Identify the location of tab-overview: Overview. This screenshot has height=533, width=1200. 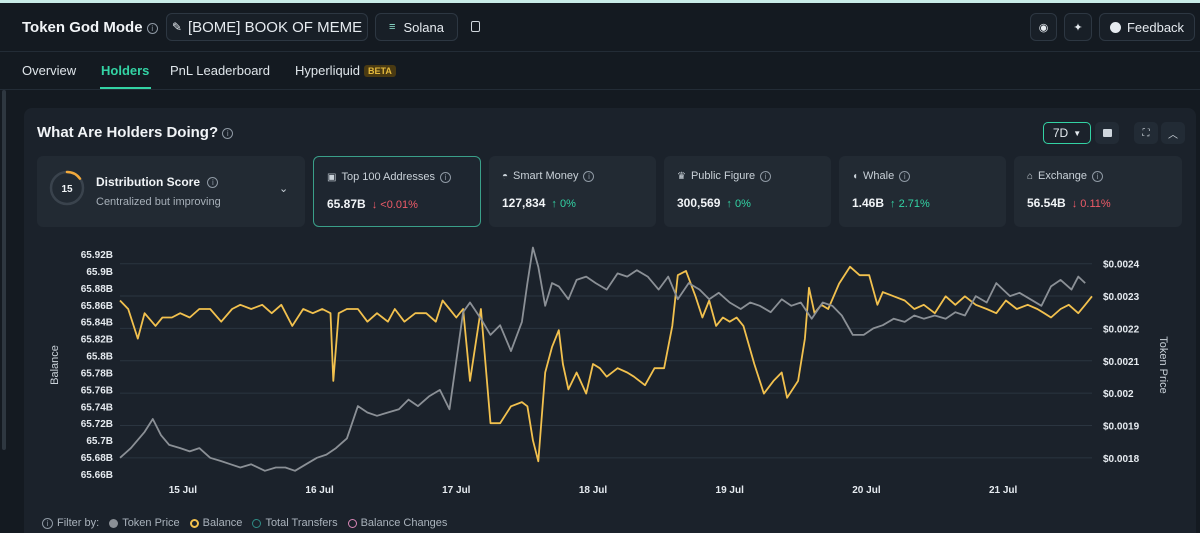
(49, 70).